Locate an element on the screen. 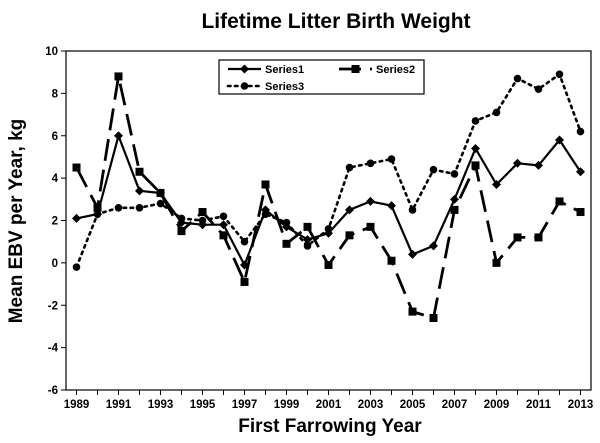  y-tick-label: 0 is located at coordinates (55, 264).